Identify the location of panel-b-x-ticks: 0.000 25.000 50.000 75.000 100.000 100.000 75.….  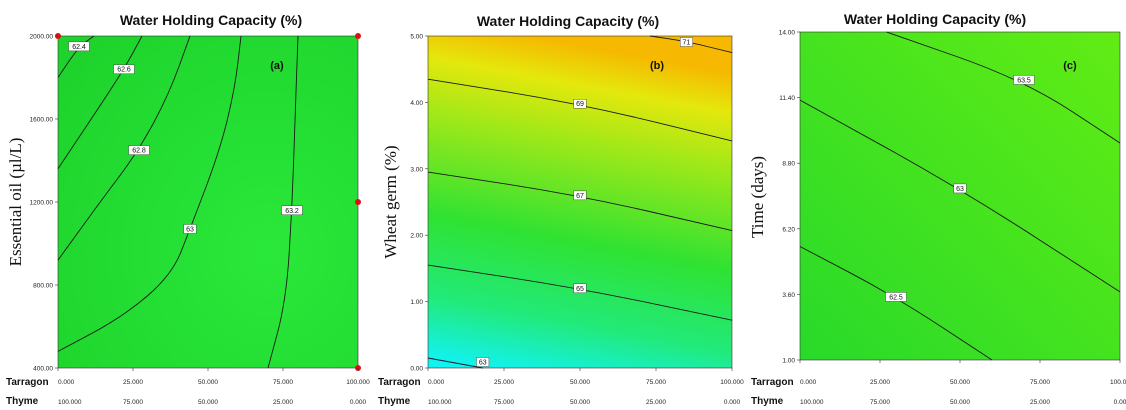
(585, 387).